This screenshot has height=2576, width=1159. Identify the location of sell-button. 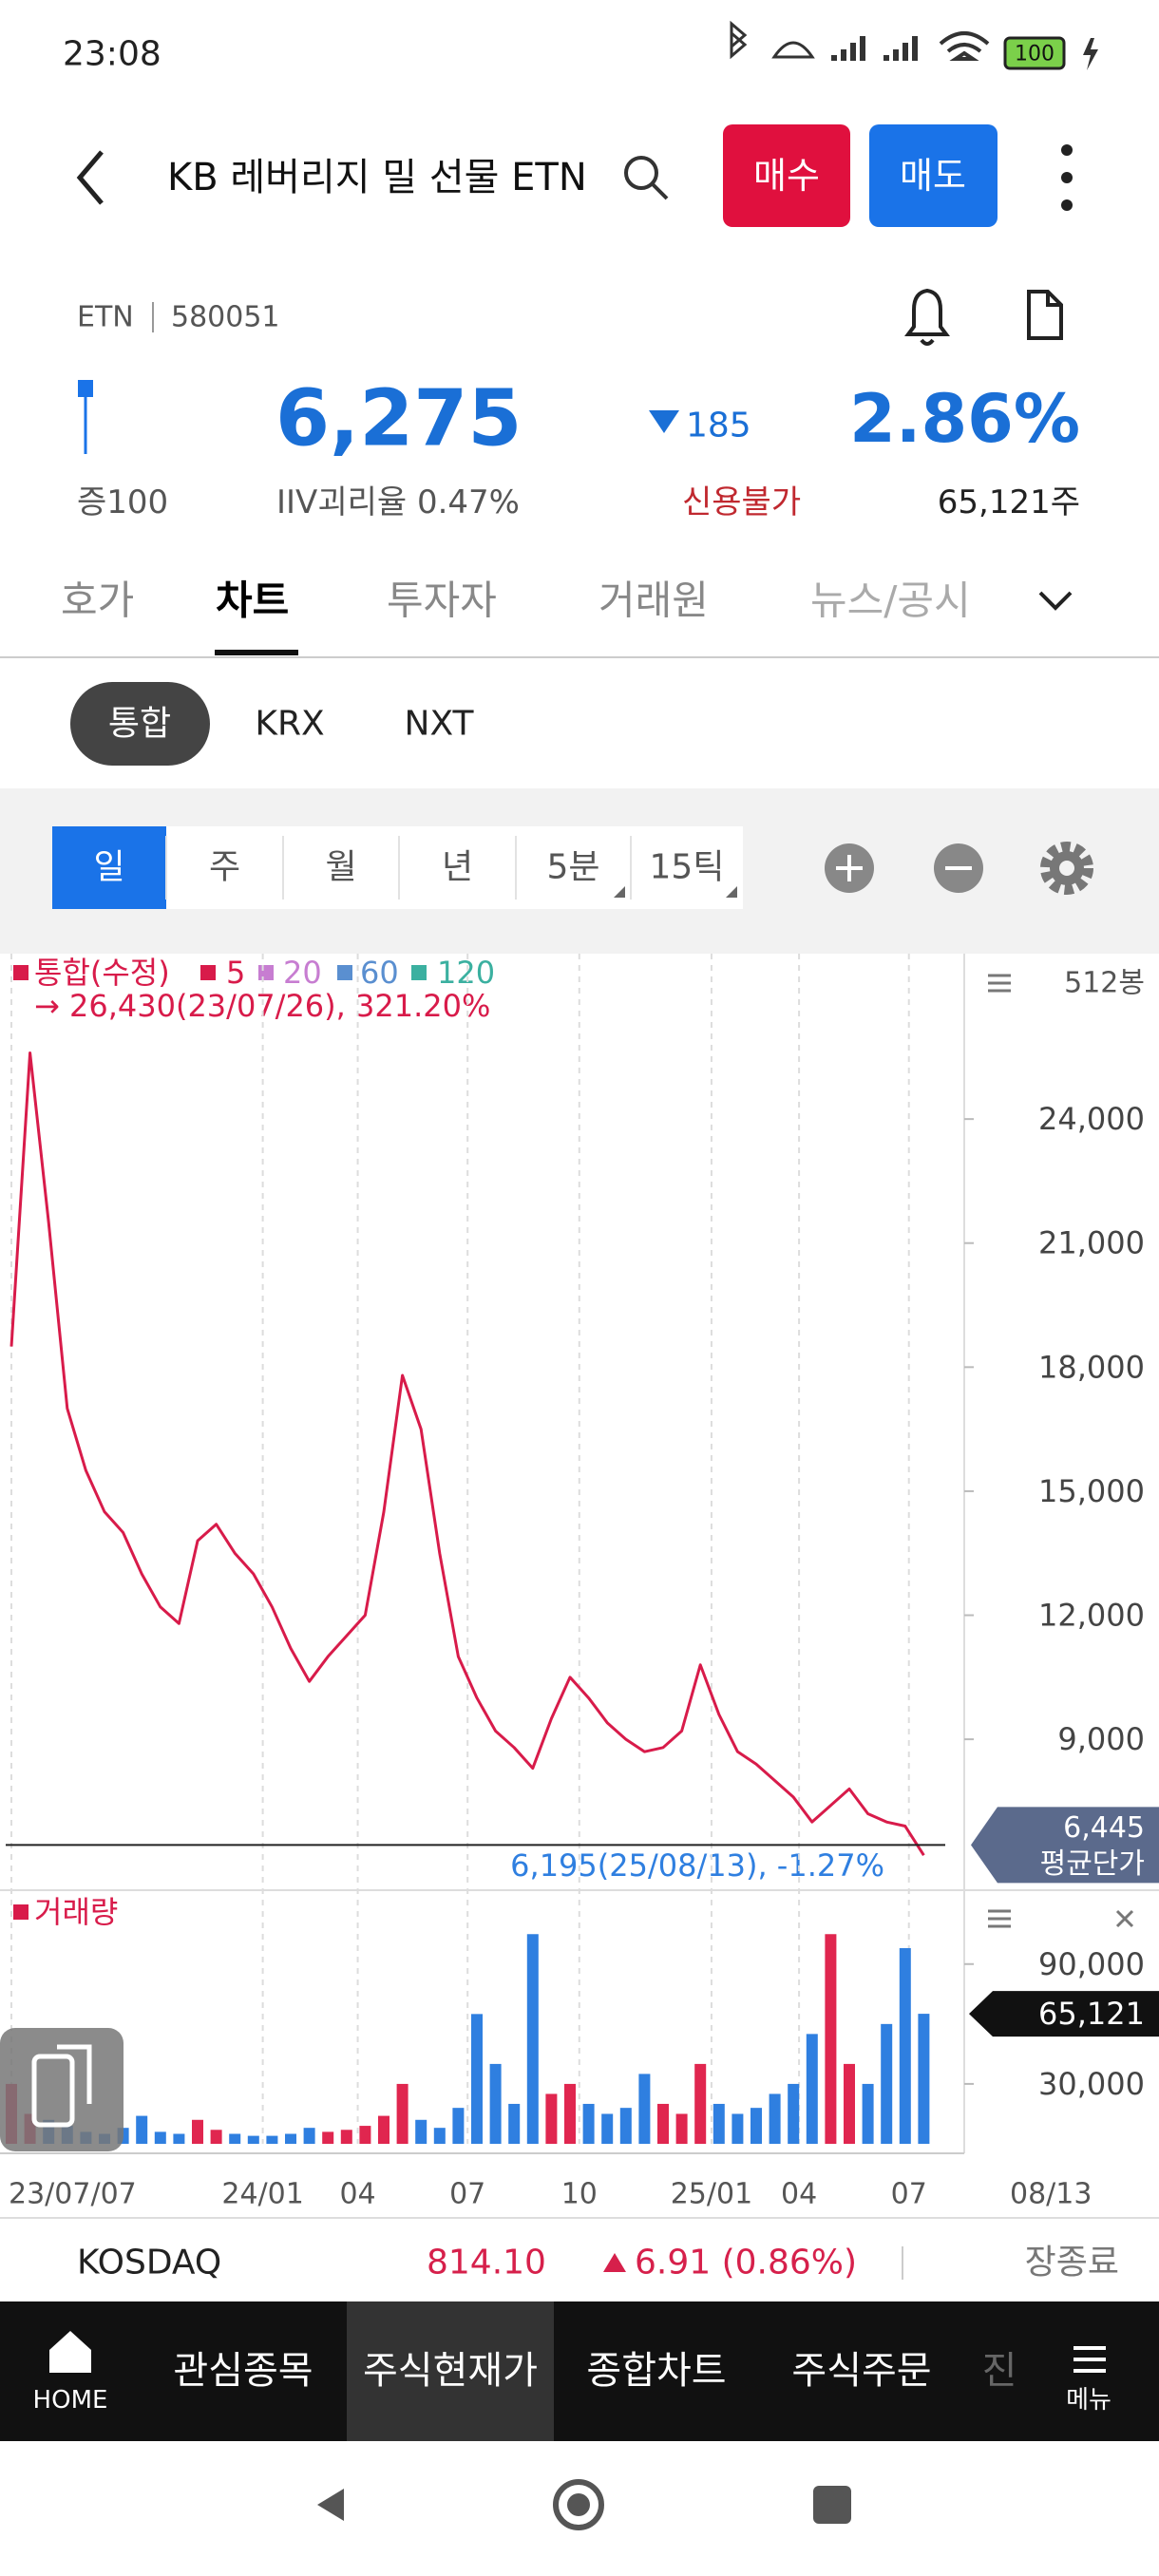
(933, 175).